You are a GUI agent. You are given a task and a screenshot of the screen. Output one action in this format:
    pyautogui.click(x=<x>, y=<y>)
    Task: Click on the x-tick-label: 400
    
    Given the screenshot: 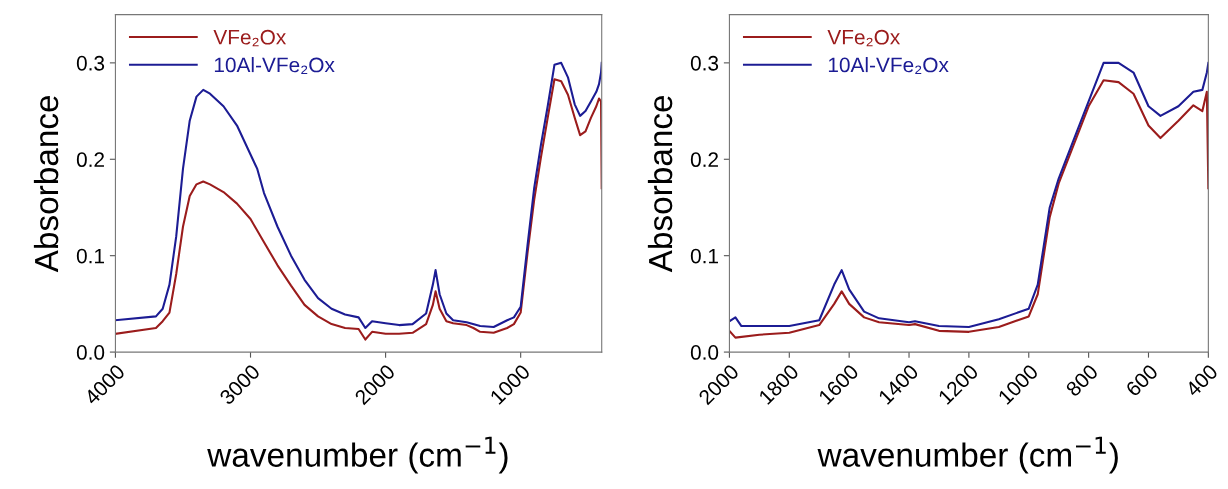 What is the action you would take?
    pyautogui.click(x=1201, y=380)
    